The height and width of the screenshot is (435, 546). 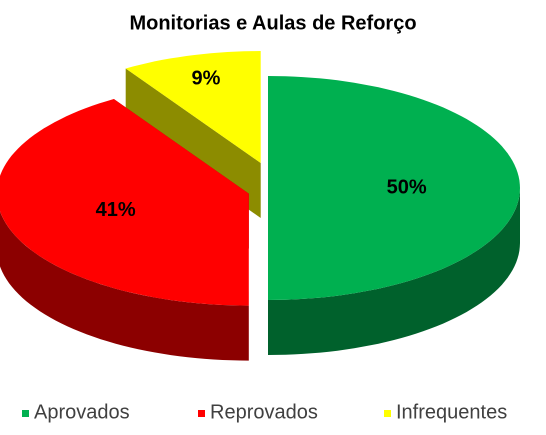 I want to click on legend-label: Reprovados, so click(x=264, y=412).